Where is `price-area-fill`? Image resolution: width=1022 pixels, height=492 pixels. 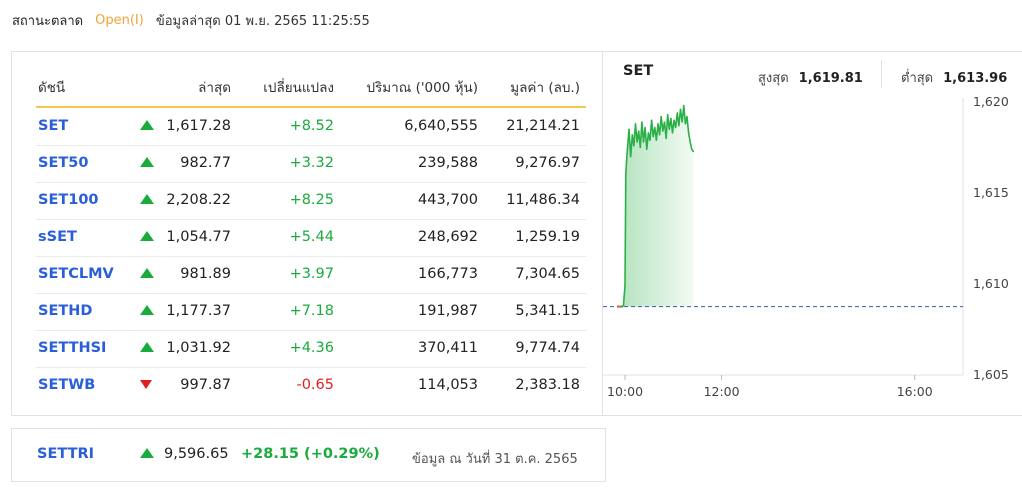
price-area-fill is located at coordinates (657, 206).